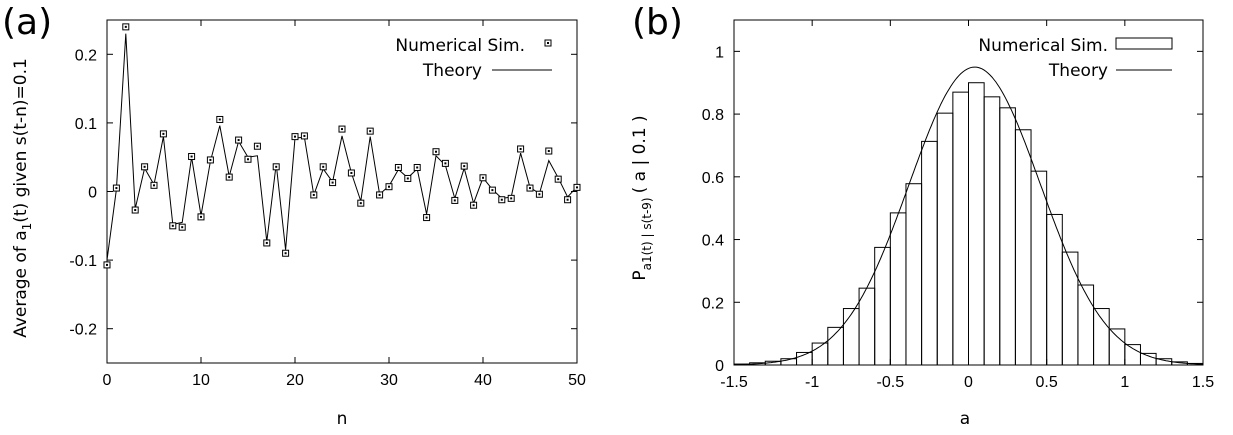 Image resolution: width=1233 pixels, height=435 pixels. Describe the element at coordinates (713, 241) in the screenshot. I see `y-tick-label-b: 0.4` at that location.